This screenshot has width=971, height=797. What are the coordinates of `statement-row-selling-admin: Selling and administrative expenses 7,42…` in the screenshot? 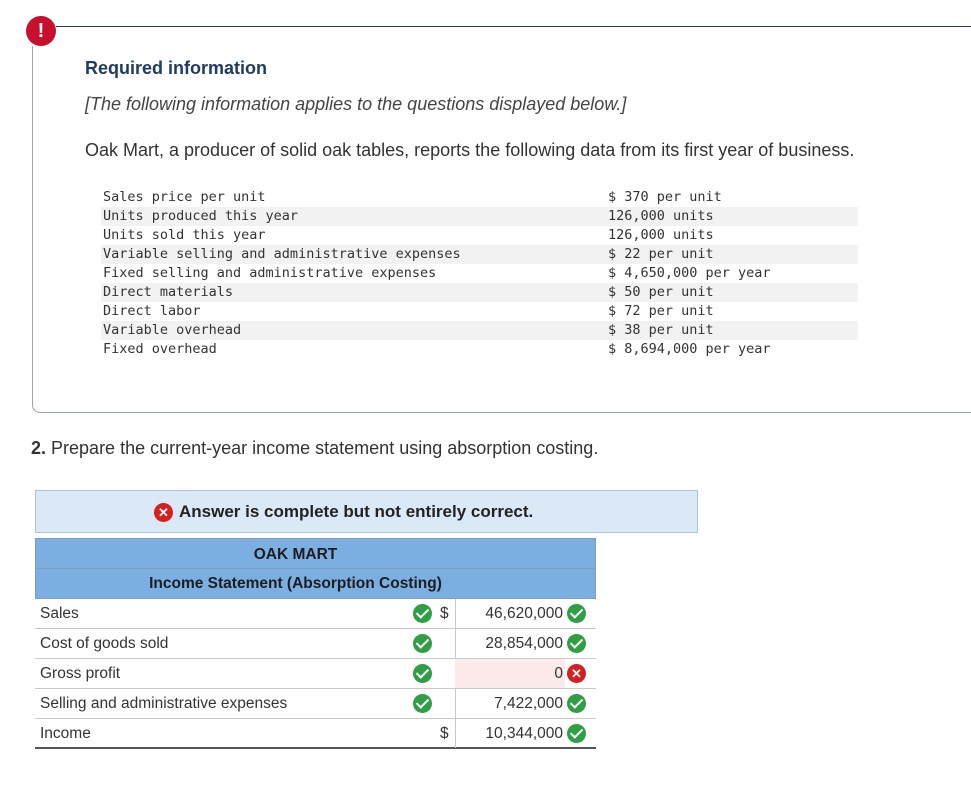 It's located at (315, 704).